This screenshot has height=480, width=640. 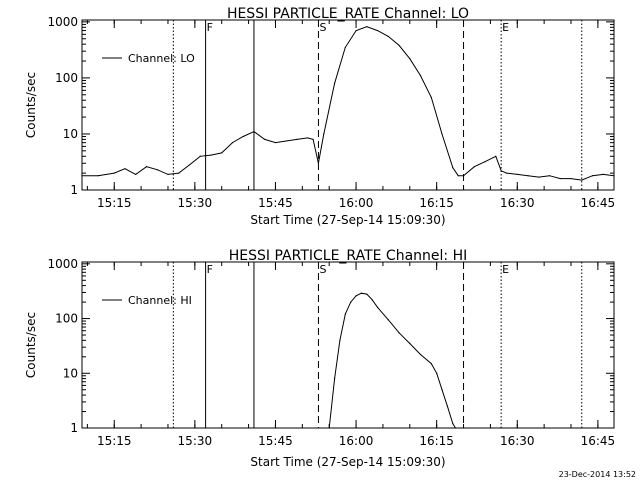 I want to click on x-tick-label-16-00: 16:00, so click(x=356, y=203).